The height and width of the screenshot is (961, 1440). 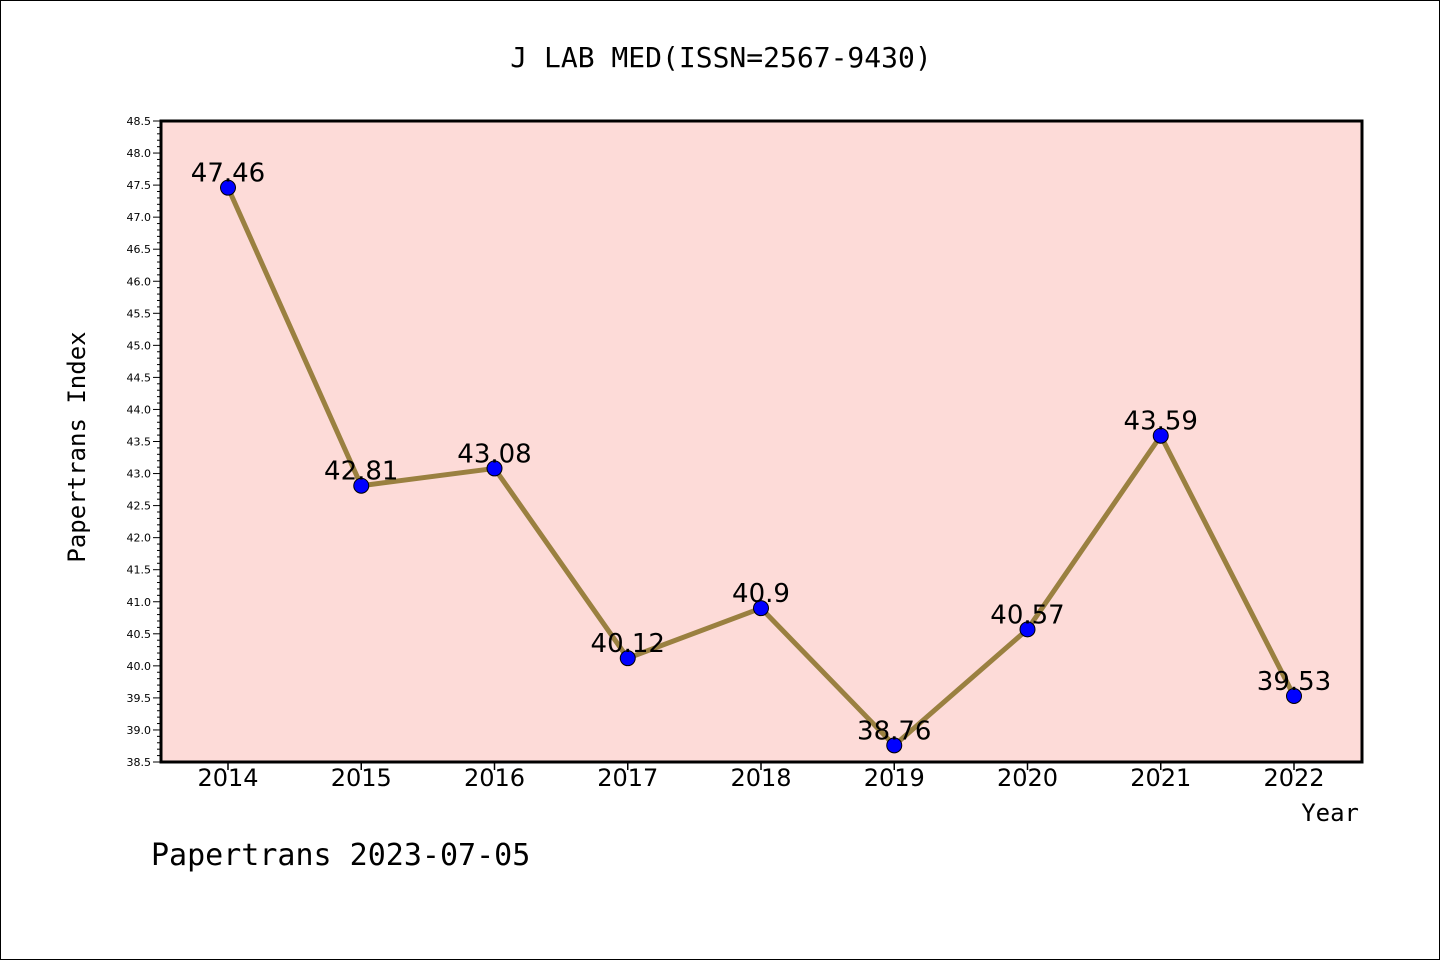 I want to click on x-tick-label: 2015, so click(x=361, y=778).